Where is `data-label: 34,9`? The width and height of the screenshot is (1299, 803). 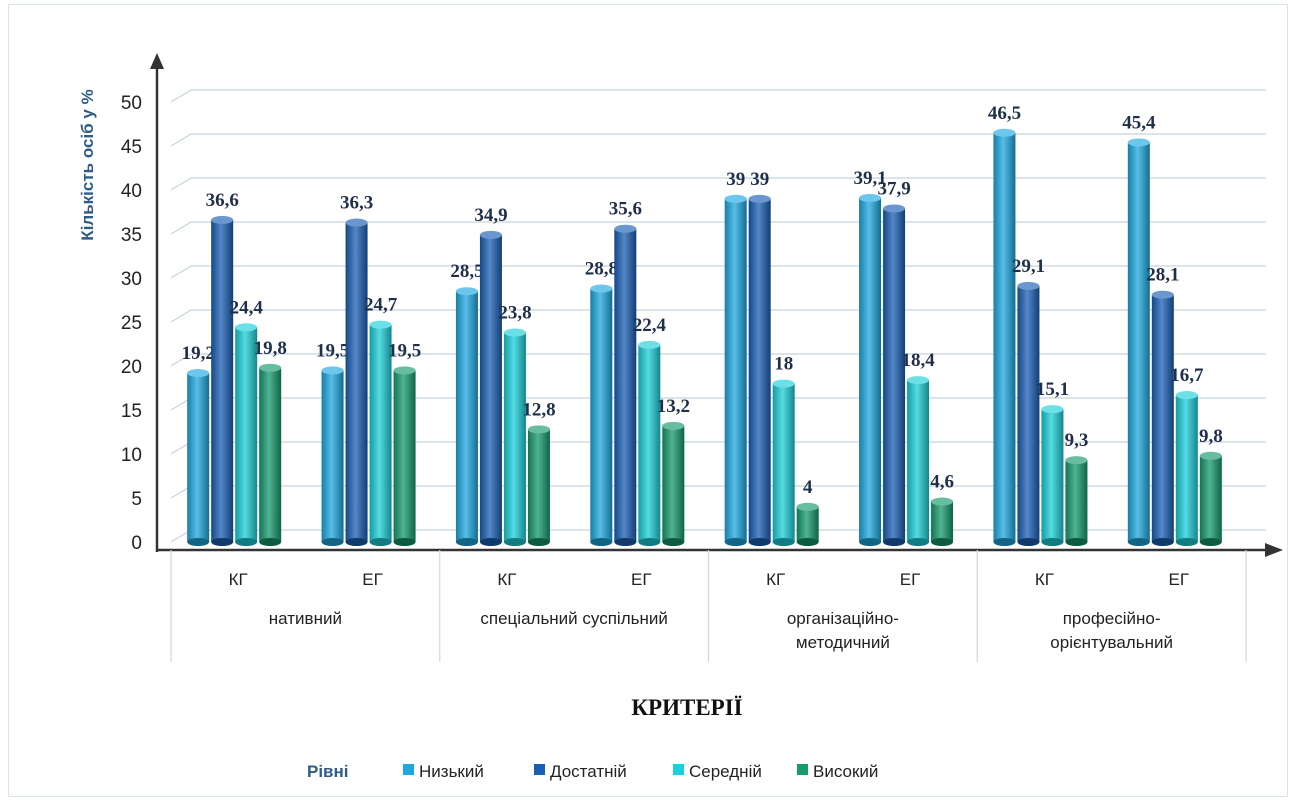 data-label: 34,9 is located at coordinates (490, 215).